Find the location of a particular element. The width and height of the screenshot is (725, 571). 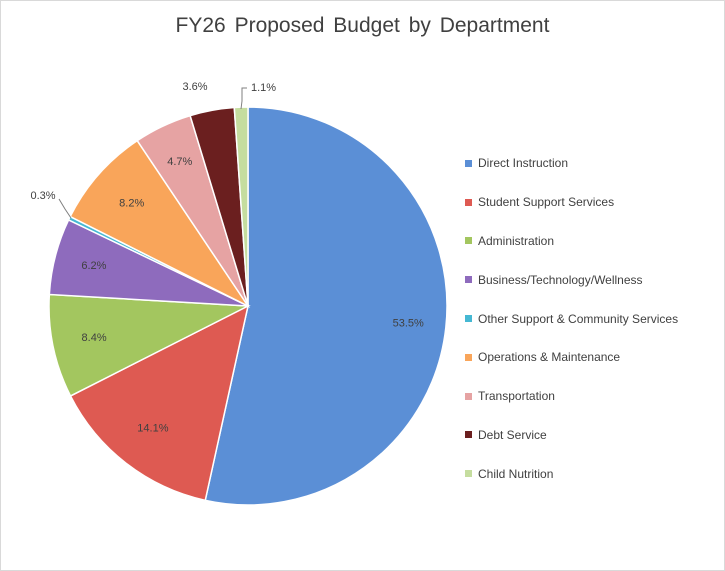

leader-line-other-support-community-services is located at coordinates (65, 208).